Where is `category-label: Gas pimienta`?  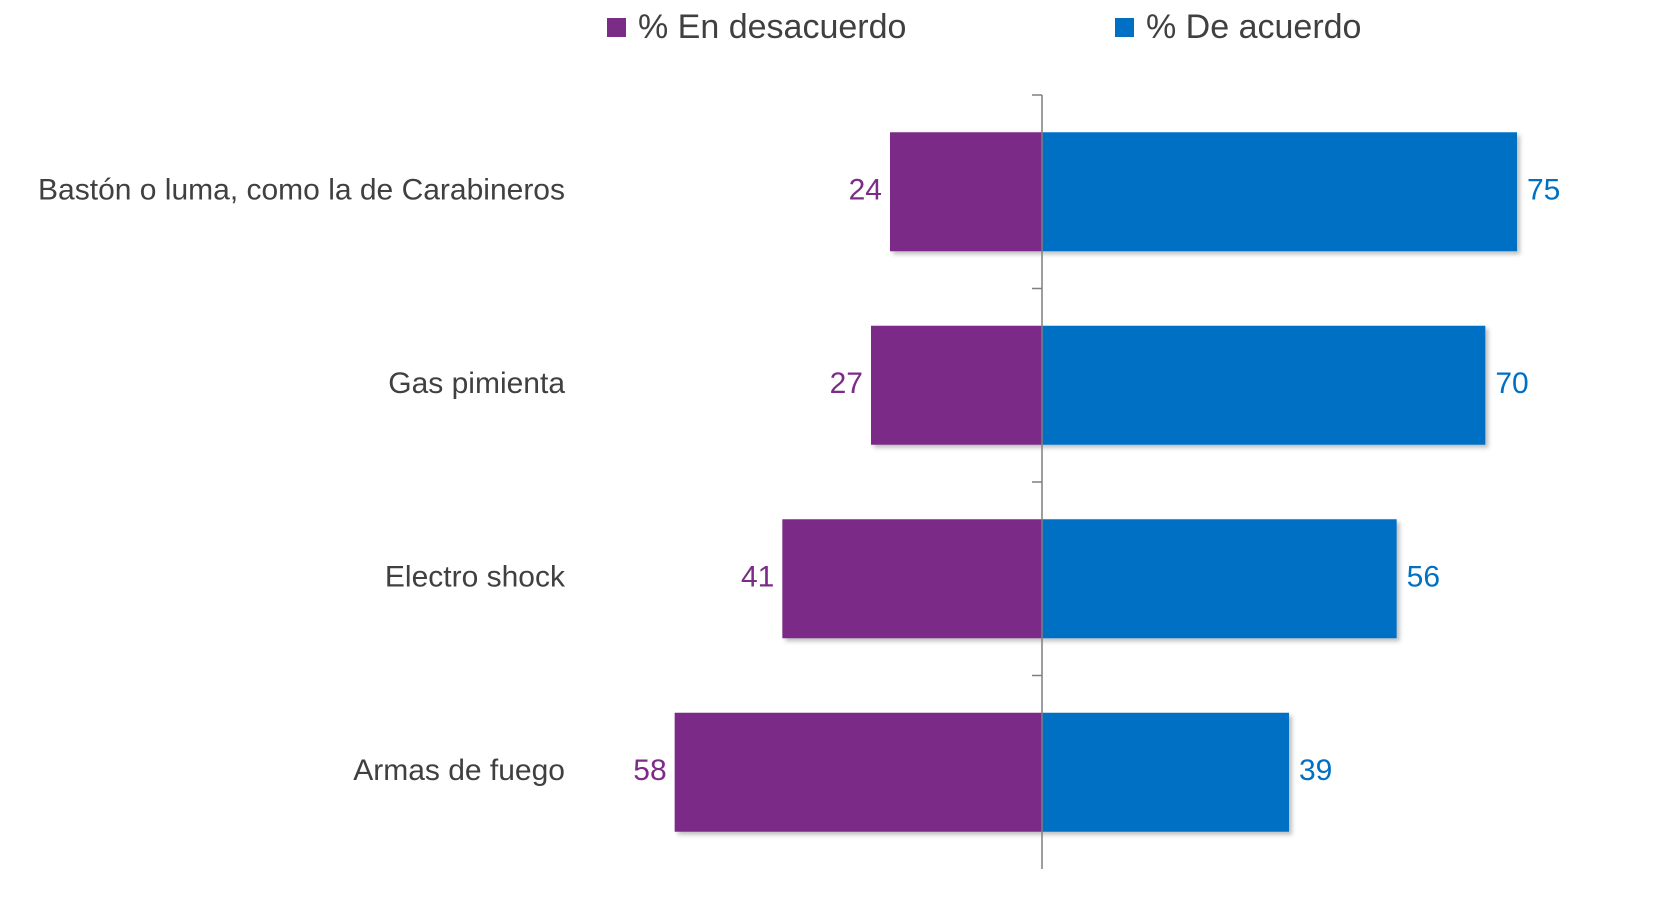
category-label: Gas pimienta is located at coordinates (476, 383).